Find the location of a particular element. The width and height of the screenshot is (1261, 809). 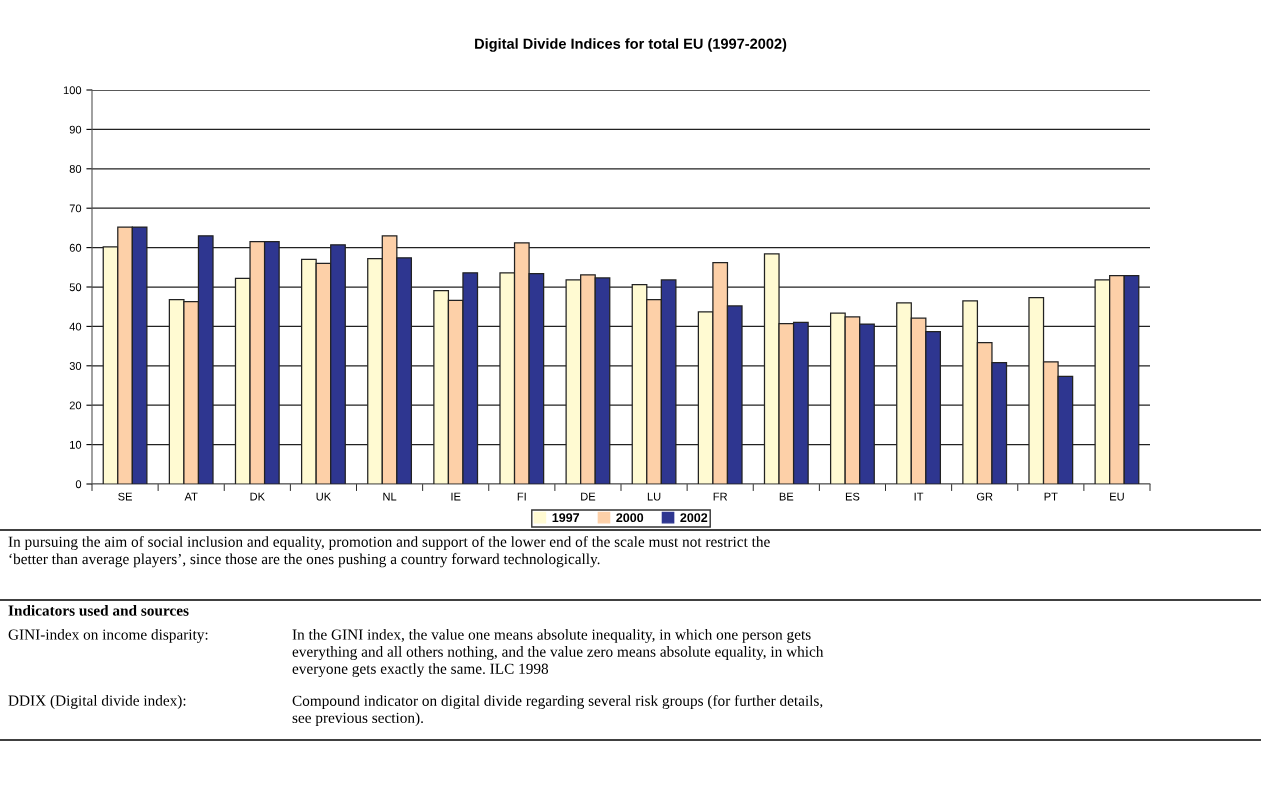

y-tick-label: 60 is located at coordinates (75, 247).